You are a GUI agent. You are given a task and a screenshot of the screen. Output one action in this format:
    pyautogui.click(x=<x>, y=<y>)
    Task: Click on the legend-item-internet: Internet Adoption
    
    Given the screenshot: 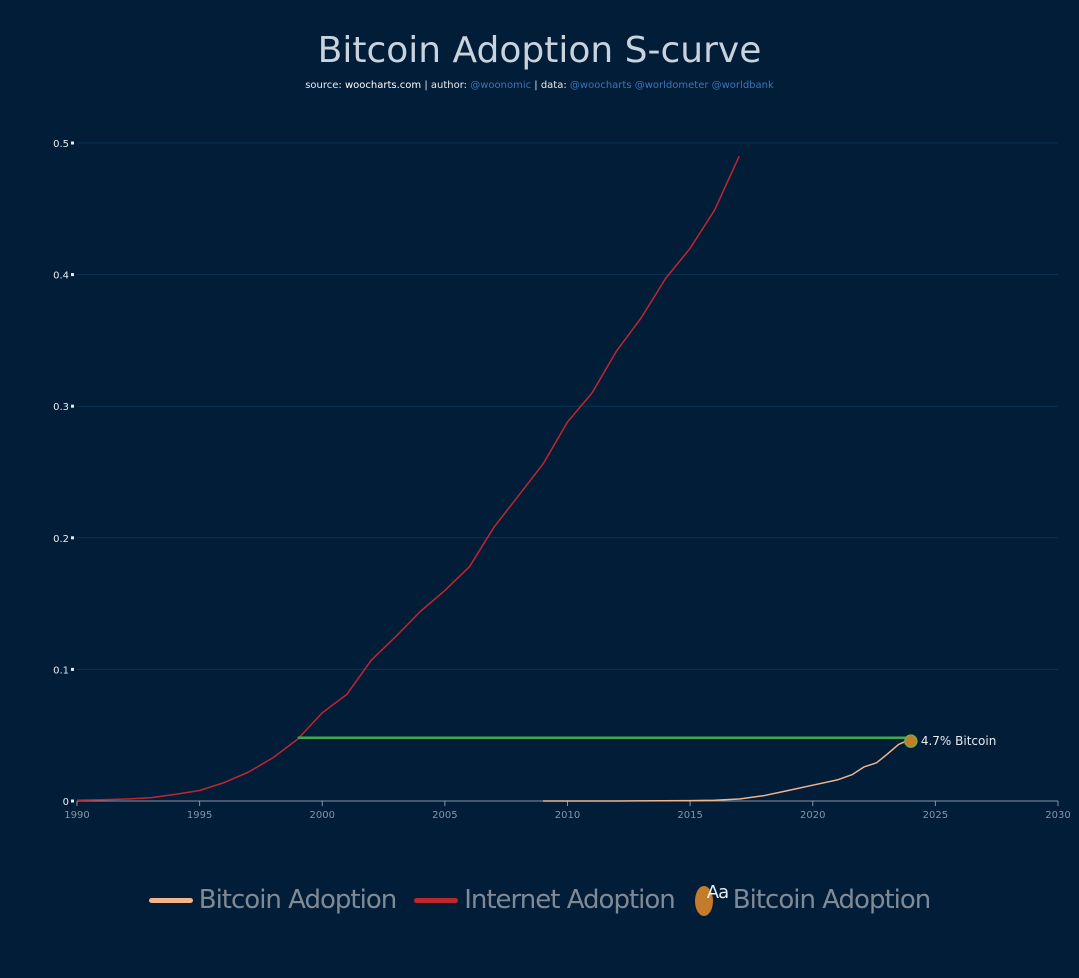 What is the action you would take?
    pyautogui.click(x=545, y=900)
    